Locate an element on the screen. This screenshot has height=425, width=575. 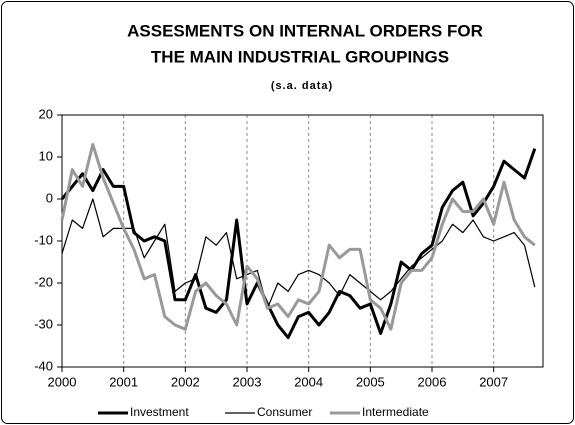
legend-label: Investment is located at coordinates (159, 412).